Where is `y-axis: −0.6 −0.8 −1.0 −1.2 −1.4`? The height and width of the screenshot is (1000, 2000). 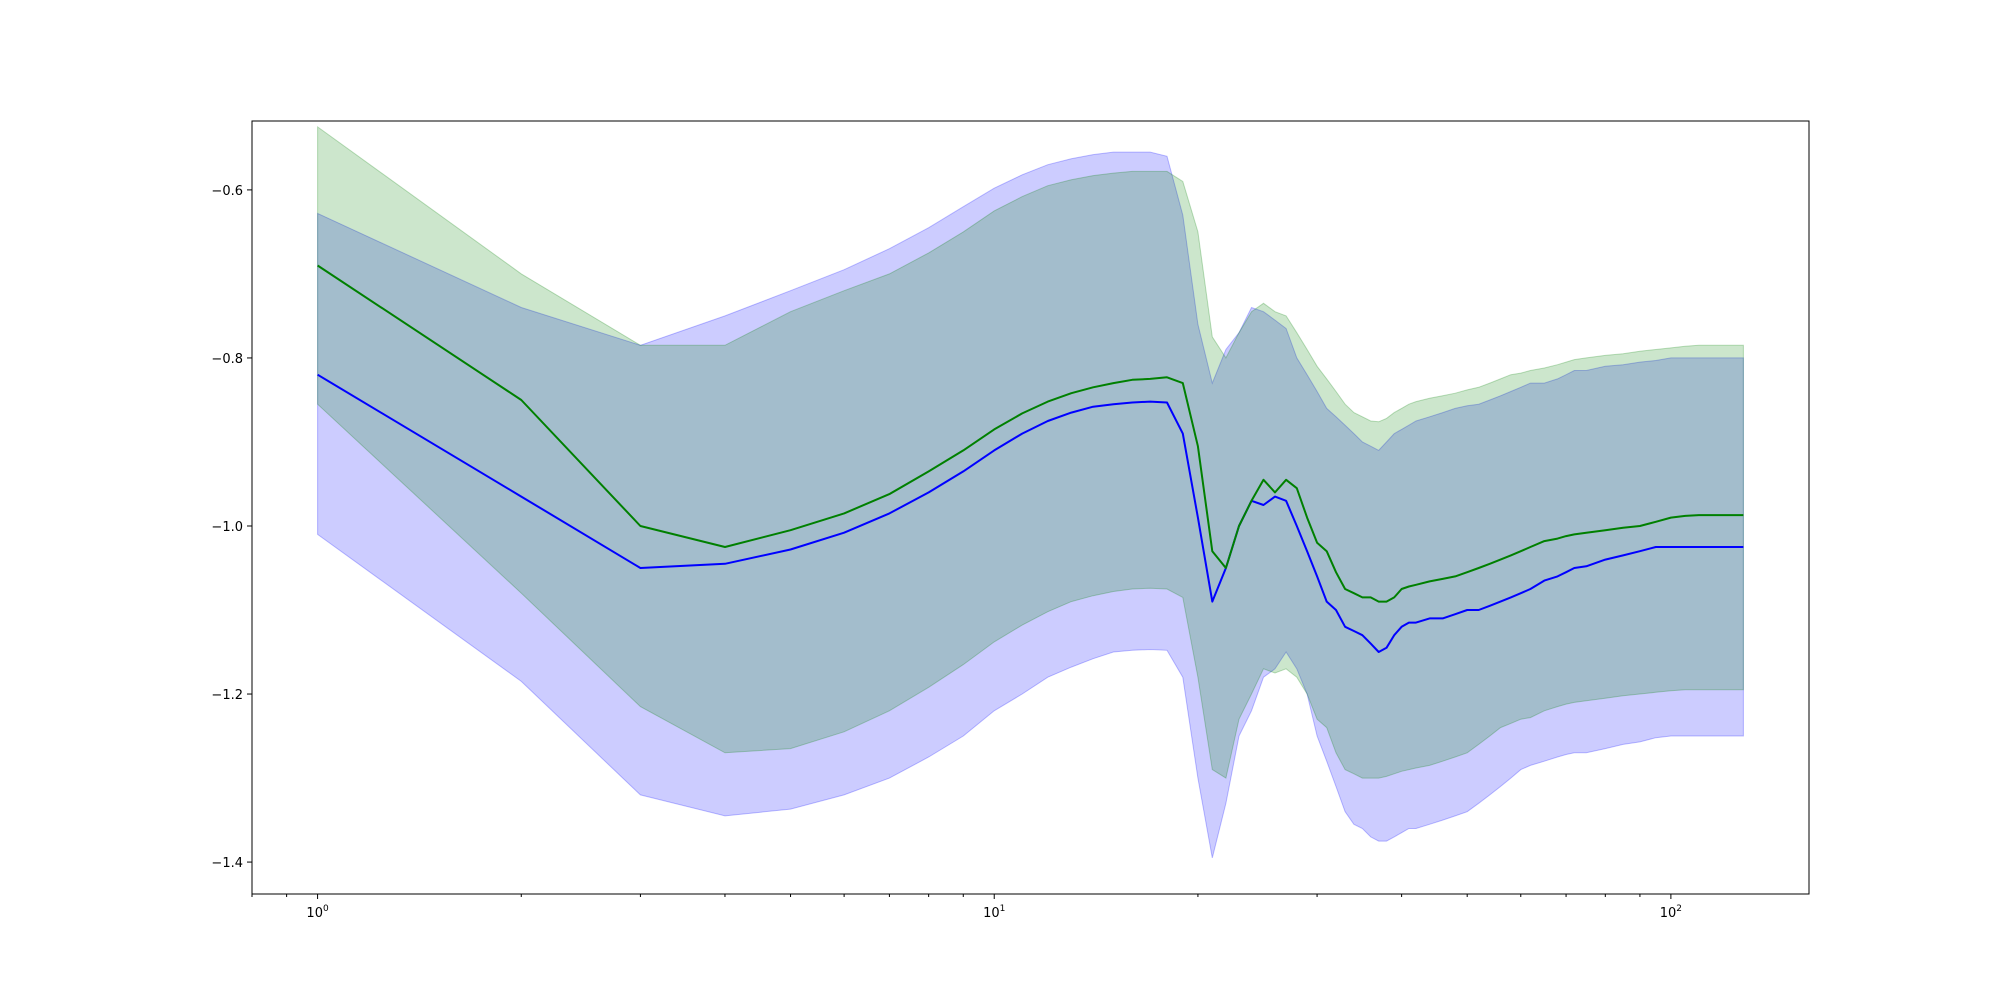
y-axis: −0.6 −0.8 −1.0 −1.2 −1.4 is located at coordinates (231, 527).